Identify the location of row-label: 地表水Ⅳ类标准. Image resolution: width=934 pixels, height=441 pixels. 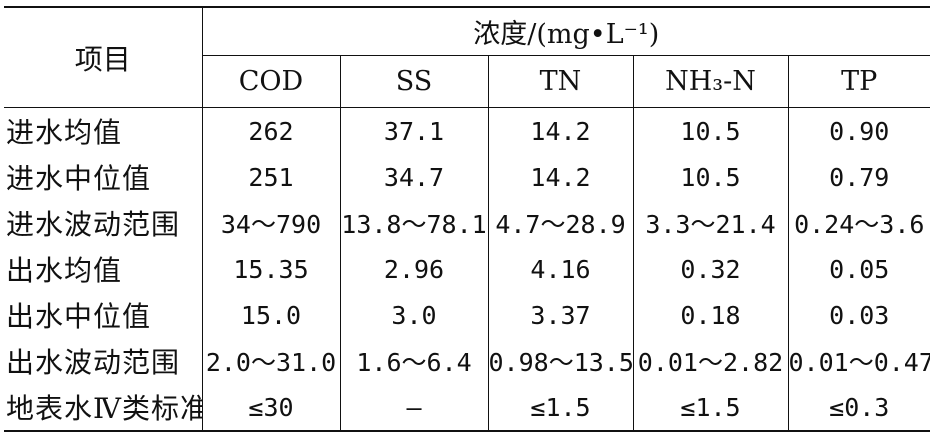
(103, 407).